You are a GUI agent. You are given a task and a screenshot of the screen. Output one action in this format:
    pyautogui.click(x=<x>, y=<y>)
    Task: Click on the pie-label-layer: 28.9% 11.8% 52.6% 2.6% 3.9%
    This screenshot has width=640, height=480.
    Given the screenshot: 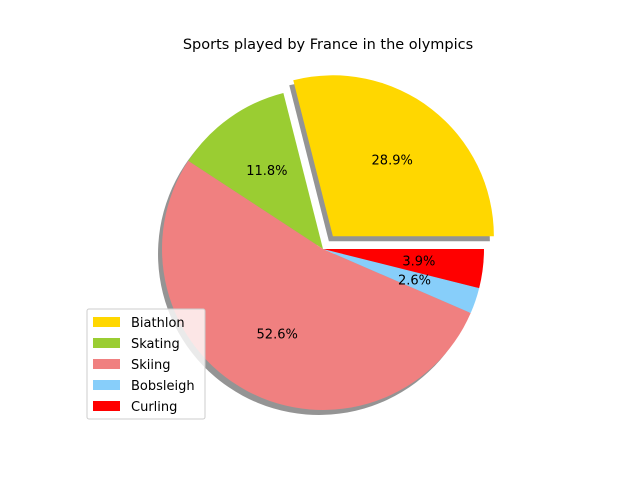 What is the action you would take?
    pyautogui.click(x=340, y=248)
    